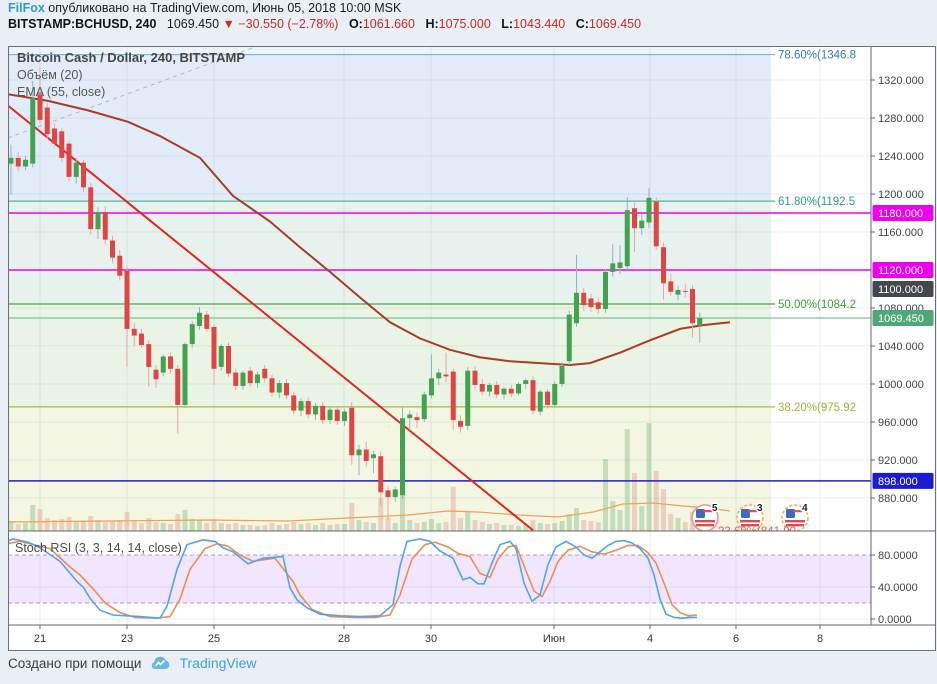  What do you see at coordinates (26, 8) in the screenshot?
I see `publisher-link: FilFox` at bounding box center [26, 8].